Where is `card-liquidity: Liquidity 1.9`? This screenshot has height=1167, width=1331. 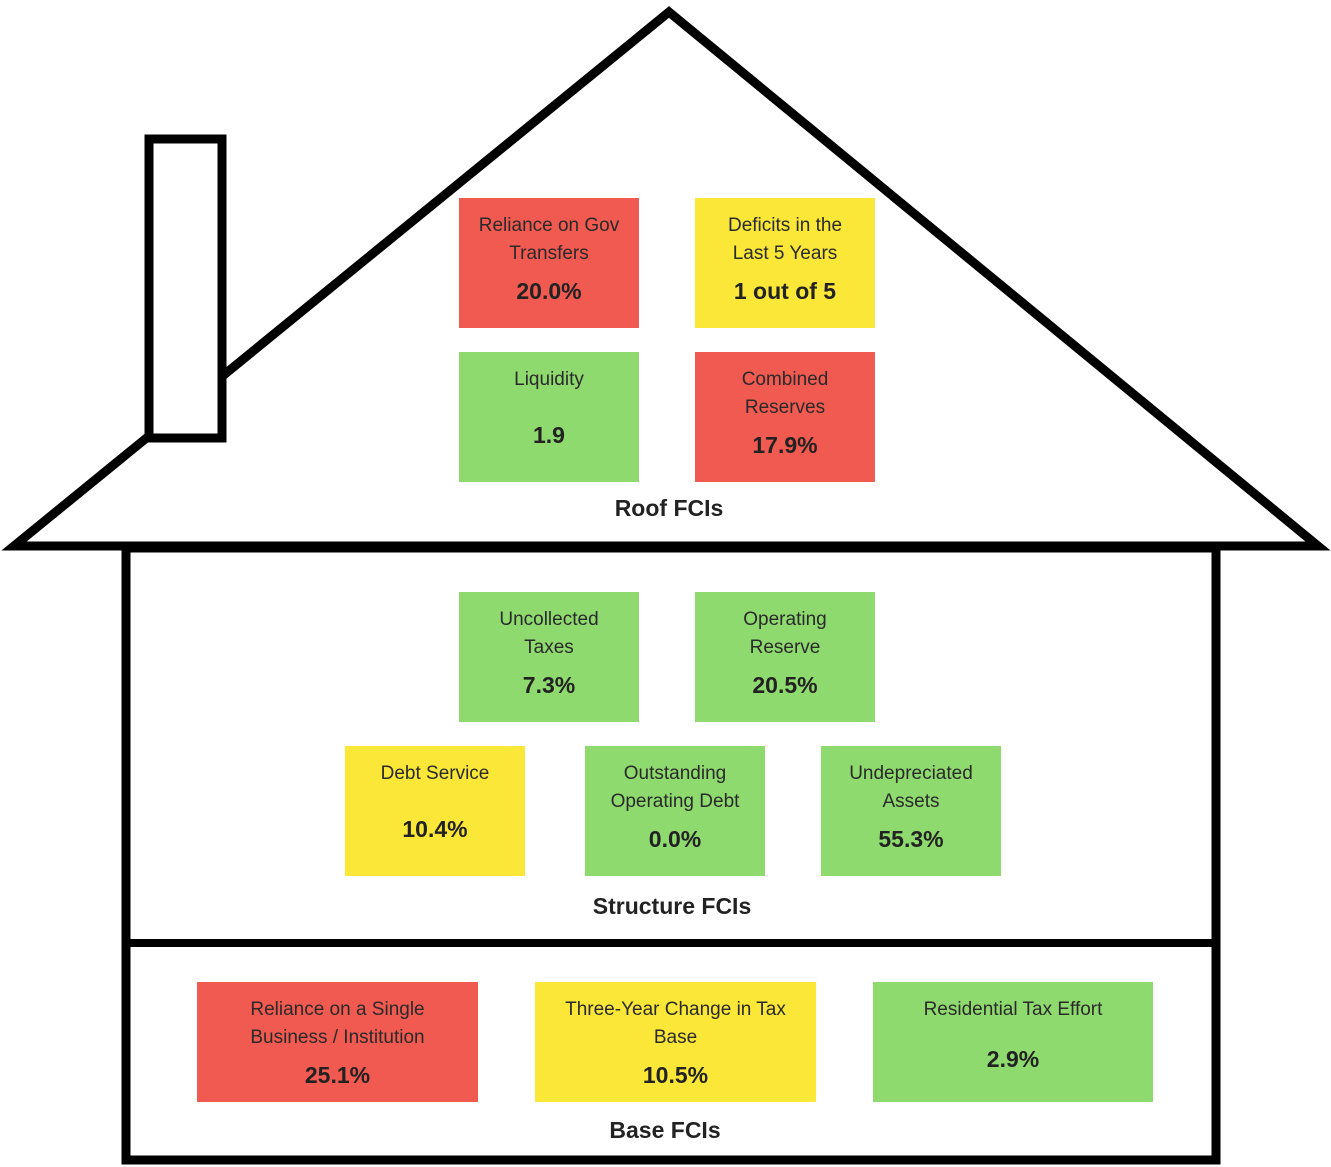 card-liquidity: Liquidity 1.9 is located at coordinates (549, 417).